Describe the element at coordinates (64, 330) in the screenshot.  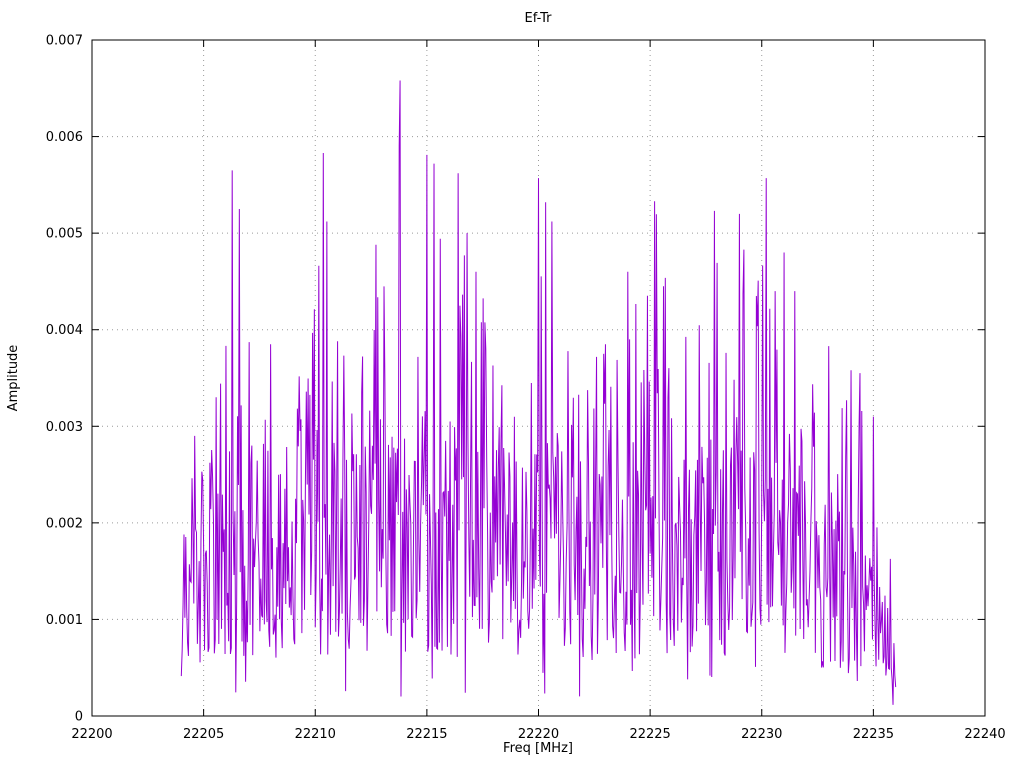
I see `y-tick-label: 0.004` at that location.